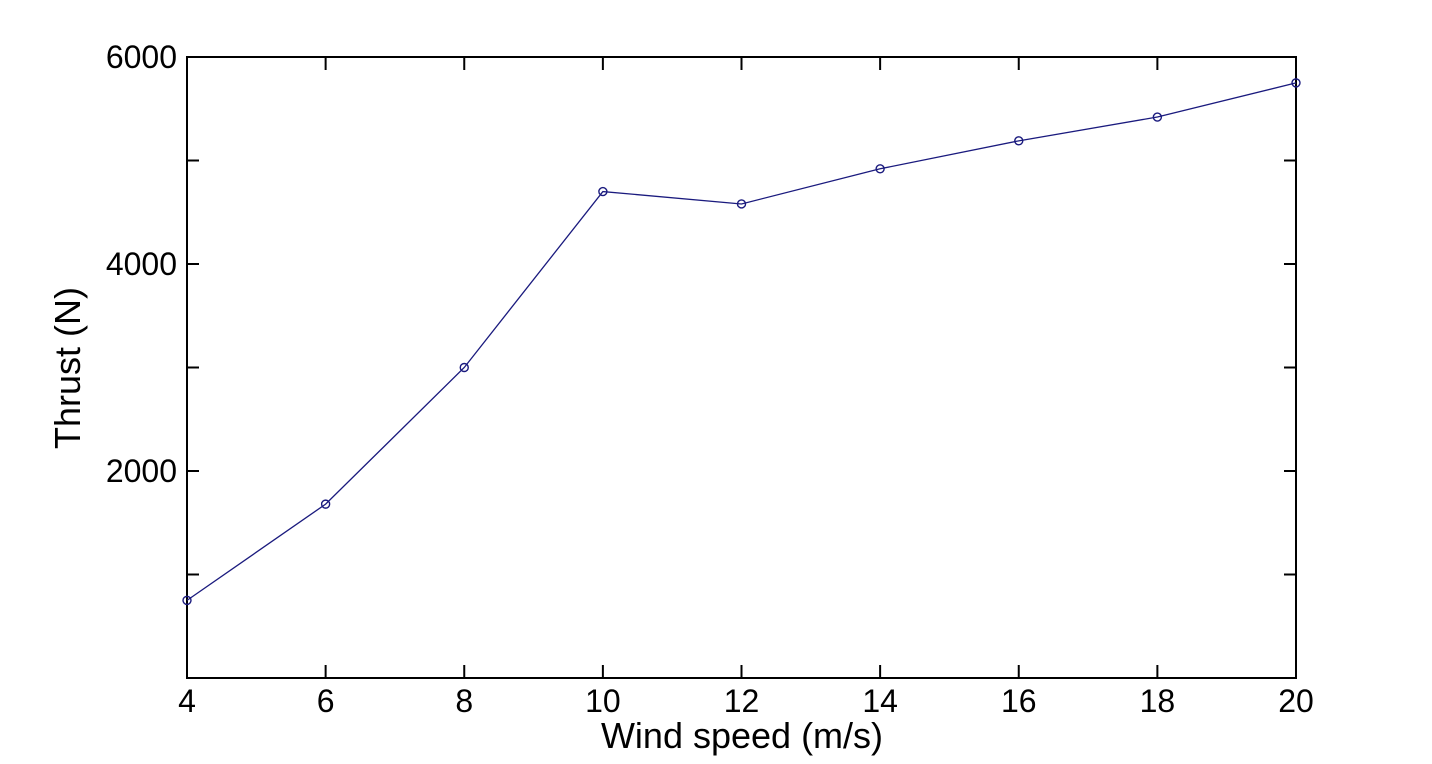 The width and height of the screenshot is (1432, 764). I want to click on x-tick-label: 14, so click(880, 701).